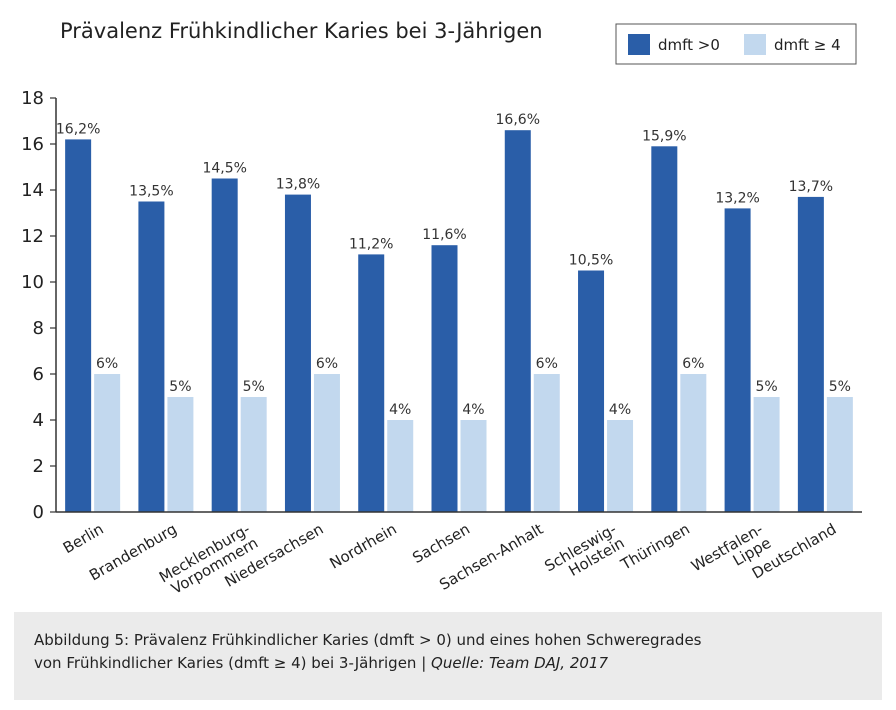 The height and width of the screenshot is (710, 896). What do you see at coordinates (224, 169) in the screenshot?
I see `data-label: 14,5%` at bounding box center [224, 169].